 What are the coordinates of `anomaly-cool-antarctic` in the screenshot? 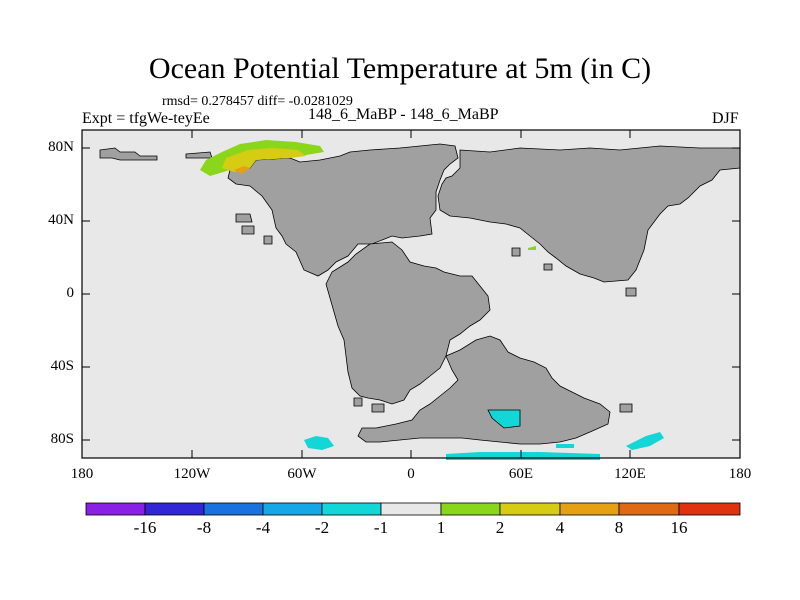 It's located at (504, 419).